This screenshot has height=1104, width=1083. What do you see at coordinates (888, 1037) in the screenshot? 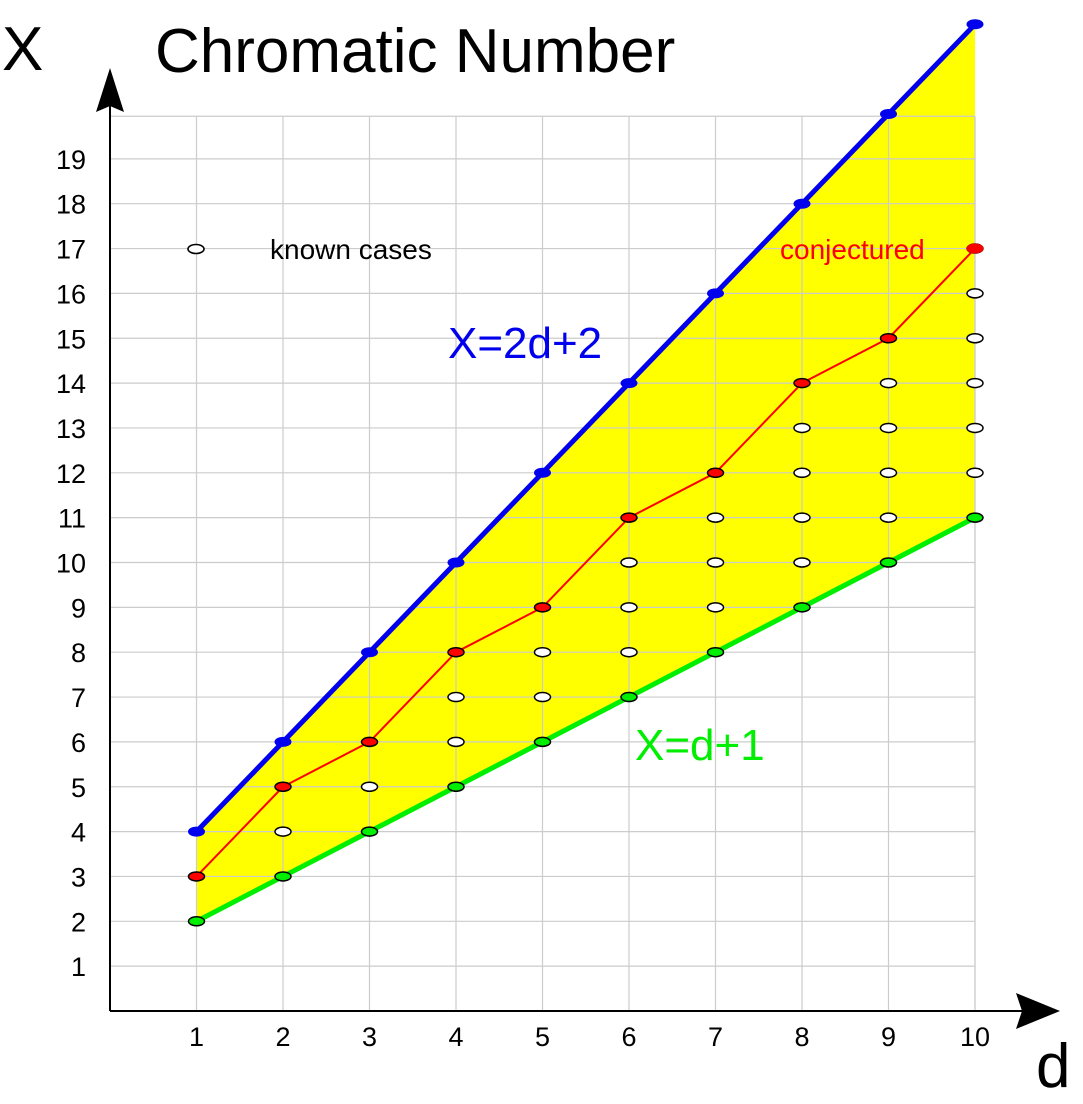
I see `x-tick-label: 9` at bounding box center [888, 1037].